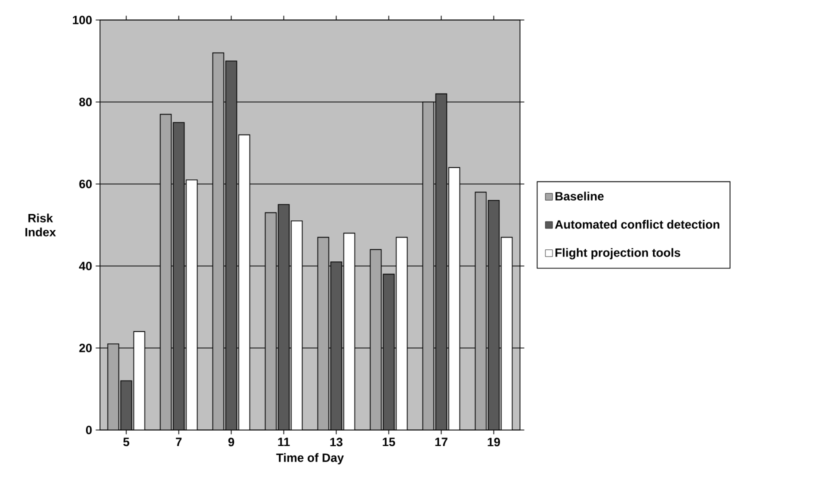  I want to click on legend-label: Automated conflict detection, so click(637, 224).